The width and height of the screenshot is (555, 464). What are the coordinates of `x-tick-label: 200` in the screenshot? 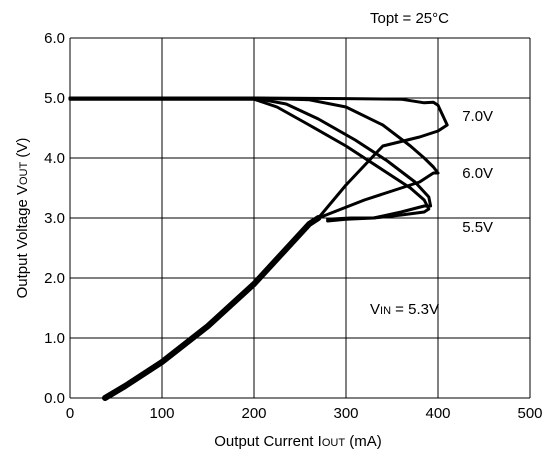 It's located at (253, 413).